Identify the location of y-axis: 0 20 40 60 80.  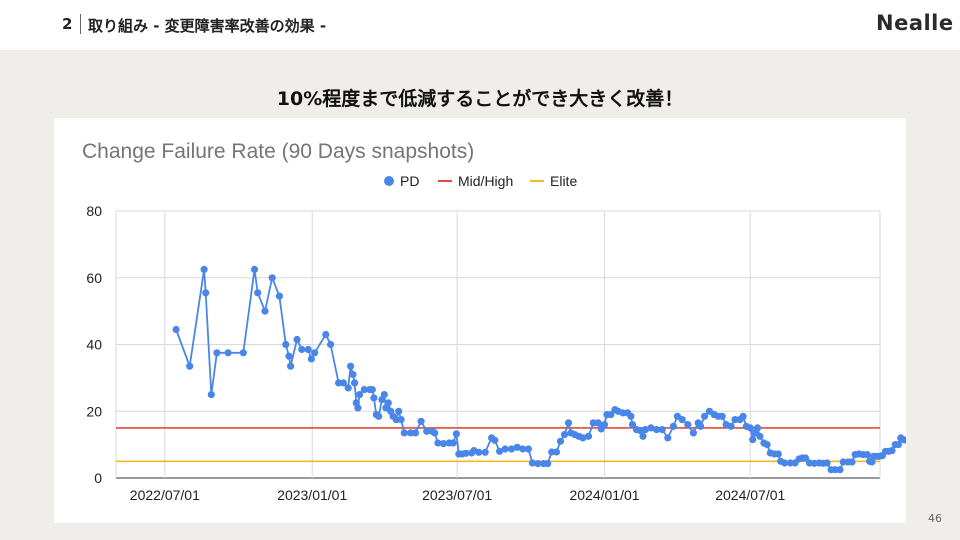
(94, 344).